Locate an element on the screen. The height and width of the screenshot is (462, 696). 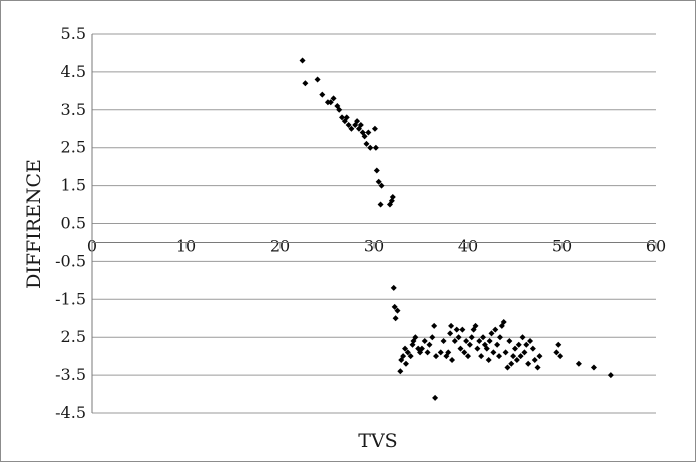
y-tick-label: -1.5 is located at coordinates (70, 298).